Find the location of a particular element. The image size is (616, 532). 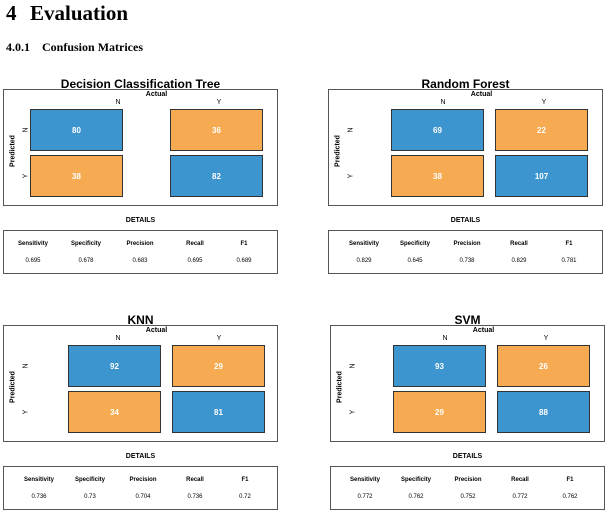

metric-value: 0.689 is located at coordinates (244, 261).